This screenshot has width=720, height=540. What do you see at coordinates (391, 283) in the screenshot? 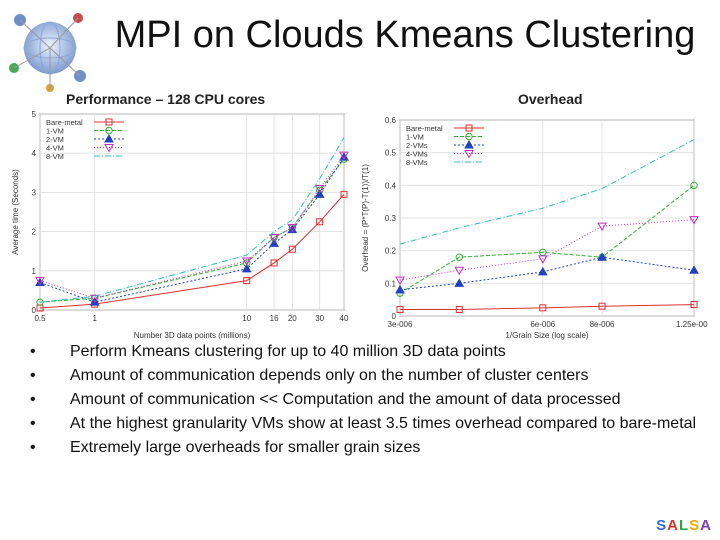
I see `y-tick-label: 0.1` at bounding box center [391, 283].